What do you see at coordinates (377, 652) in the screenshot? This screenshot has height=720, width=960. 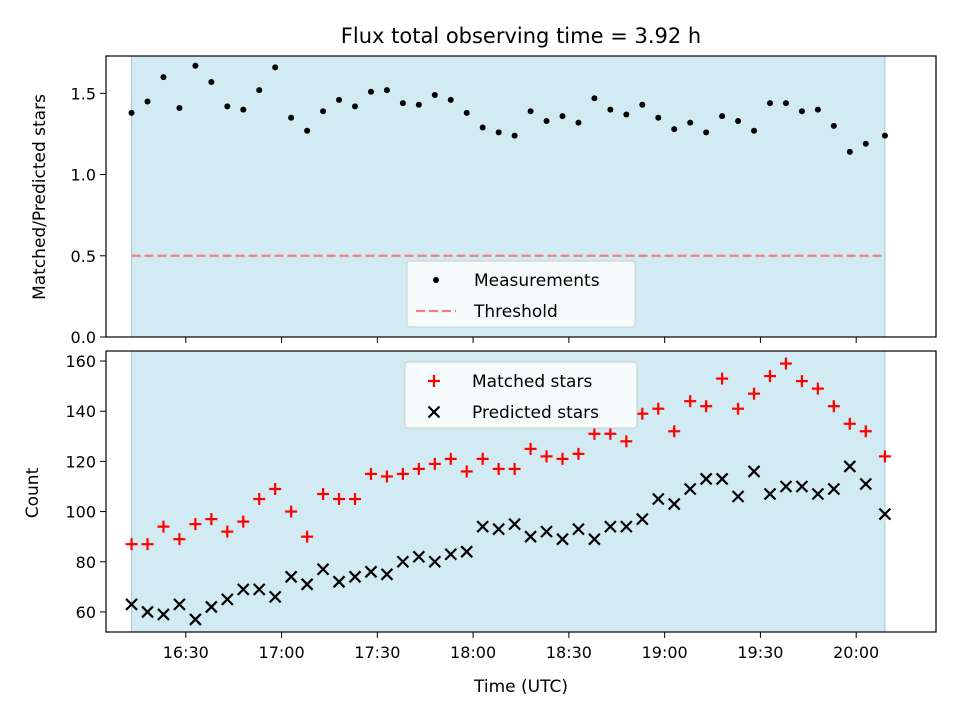 I see `x-tick-label: 17:30` at bounding box center [377, 652].